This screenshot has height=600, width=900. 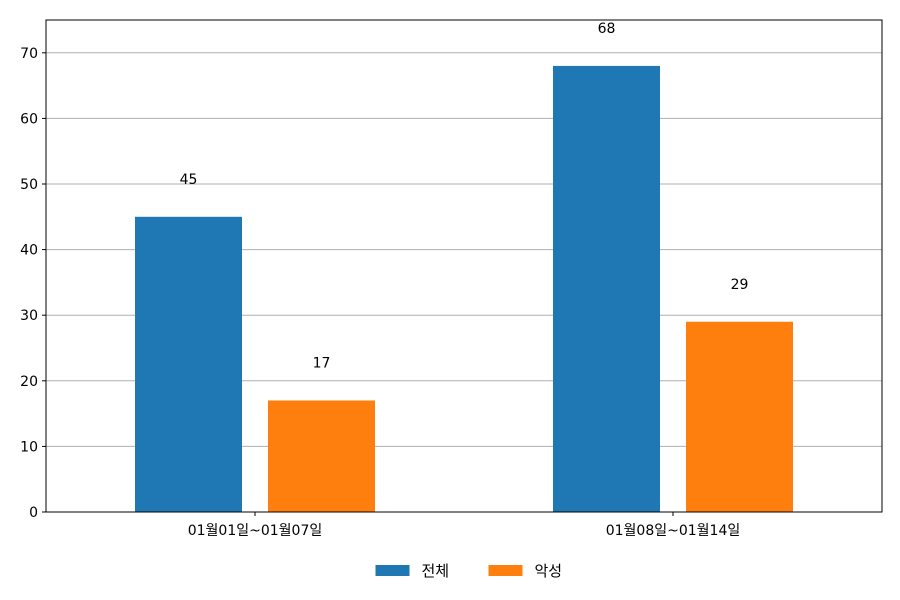 I want to click on data-label: 29, so click(x=740, y=285).